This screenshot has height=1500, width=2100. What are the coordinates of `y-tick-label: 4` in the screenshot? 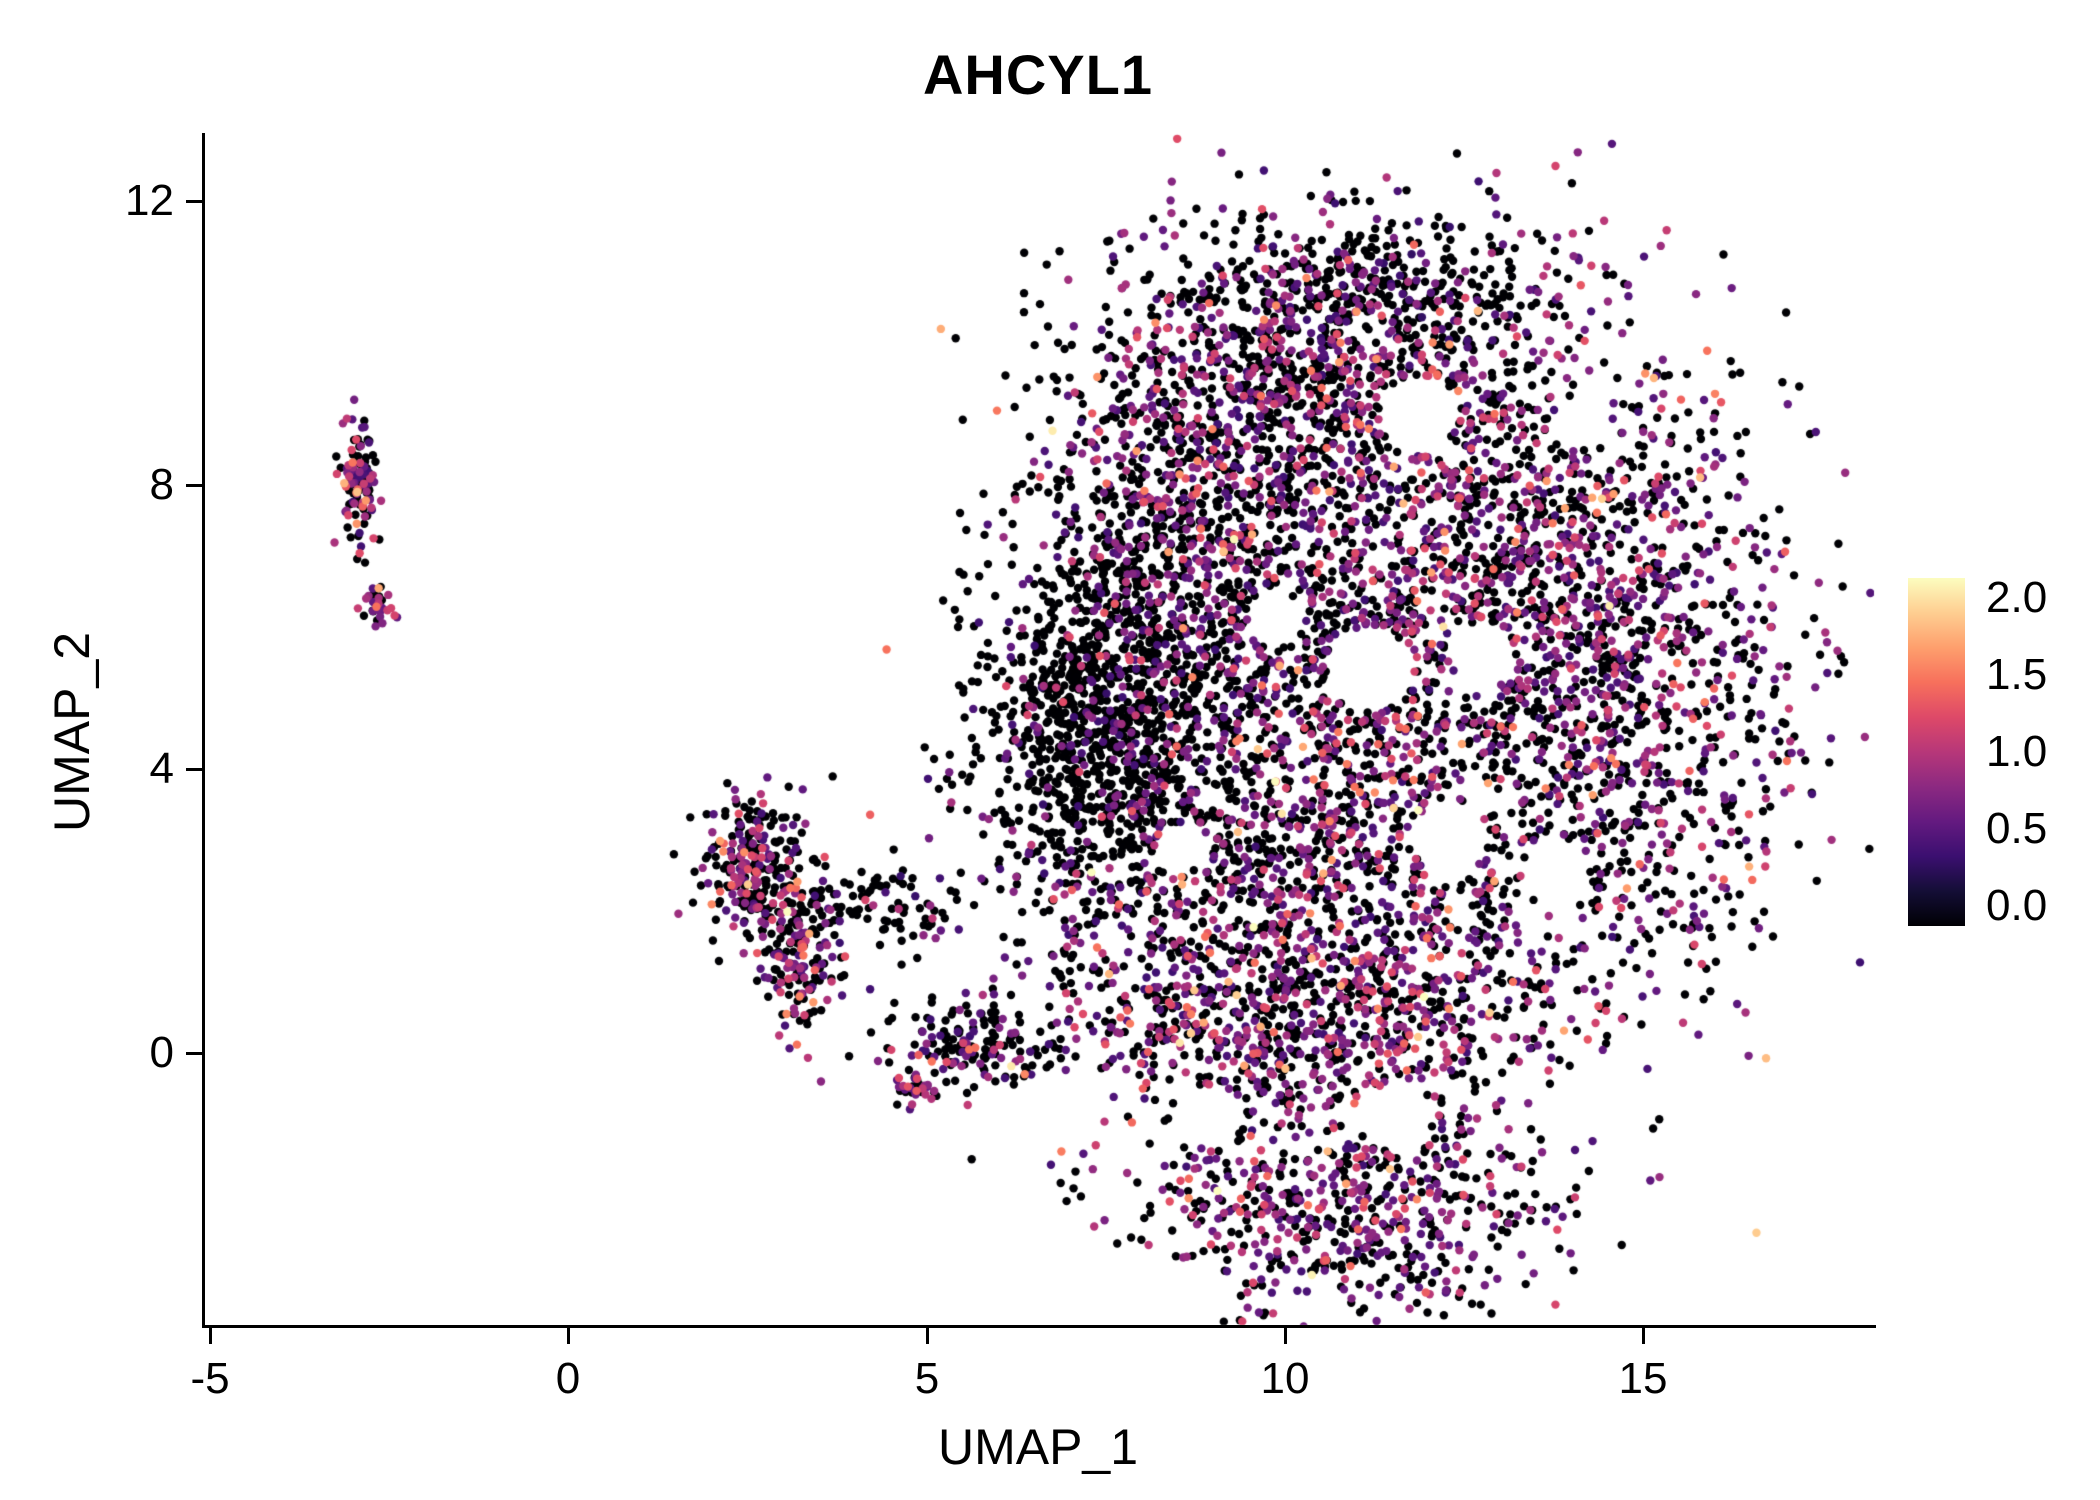 It's located at (161, 768).